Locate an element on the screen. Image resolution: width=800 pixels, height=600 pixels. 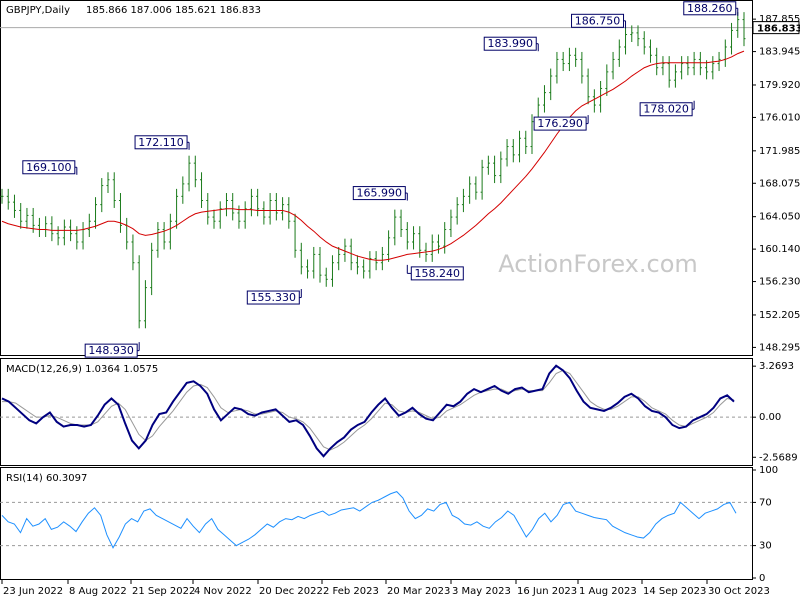
last-price-box is located at coordinates (776, 28).